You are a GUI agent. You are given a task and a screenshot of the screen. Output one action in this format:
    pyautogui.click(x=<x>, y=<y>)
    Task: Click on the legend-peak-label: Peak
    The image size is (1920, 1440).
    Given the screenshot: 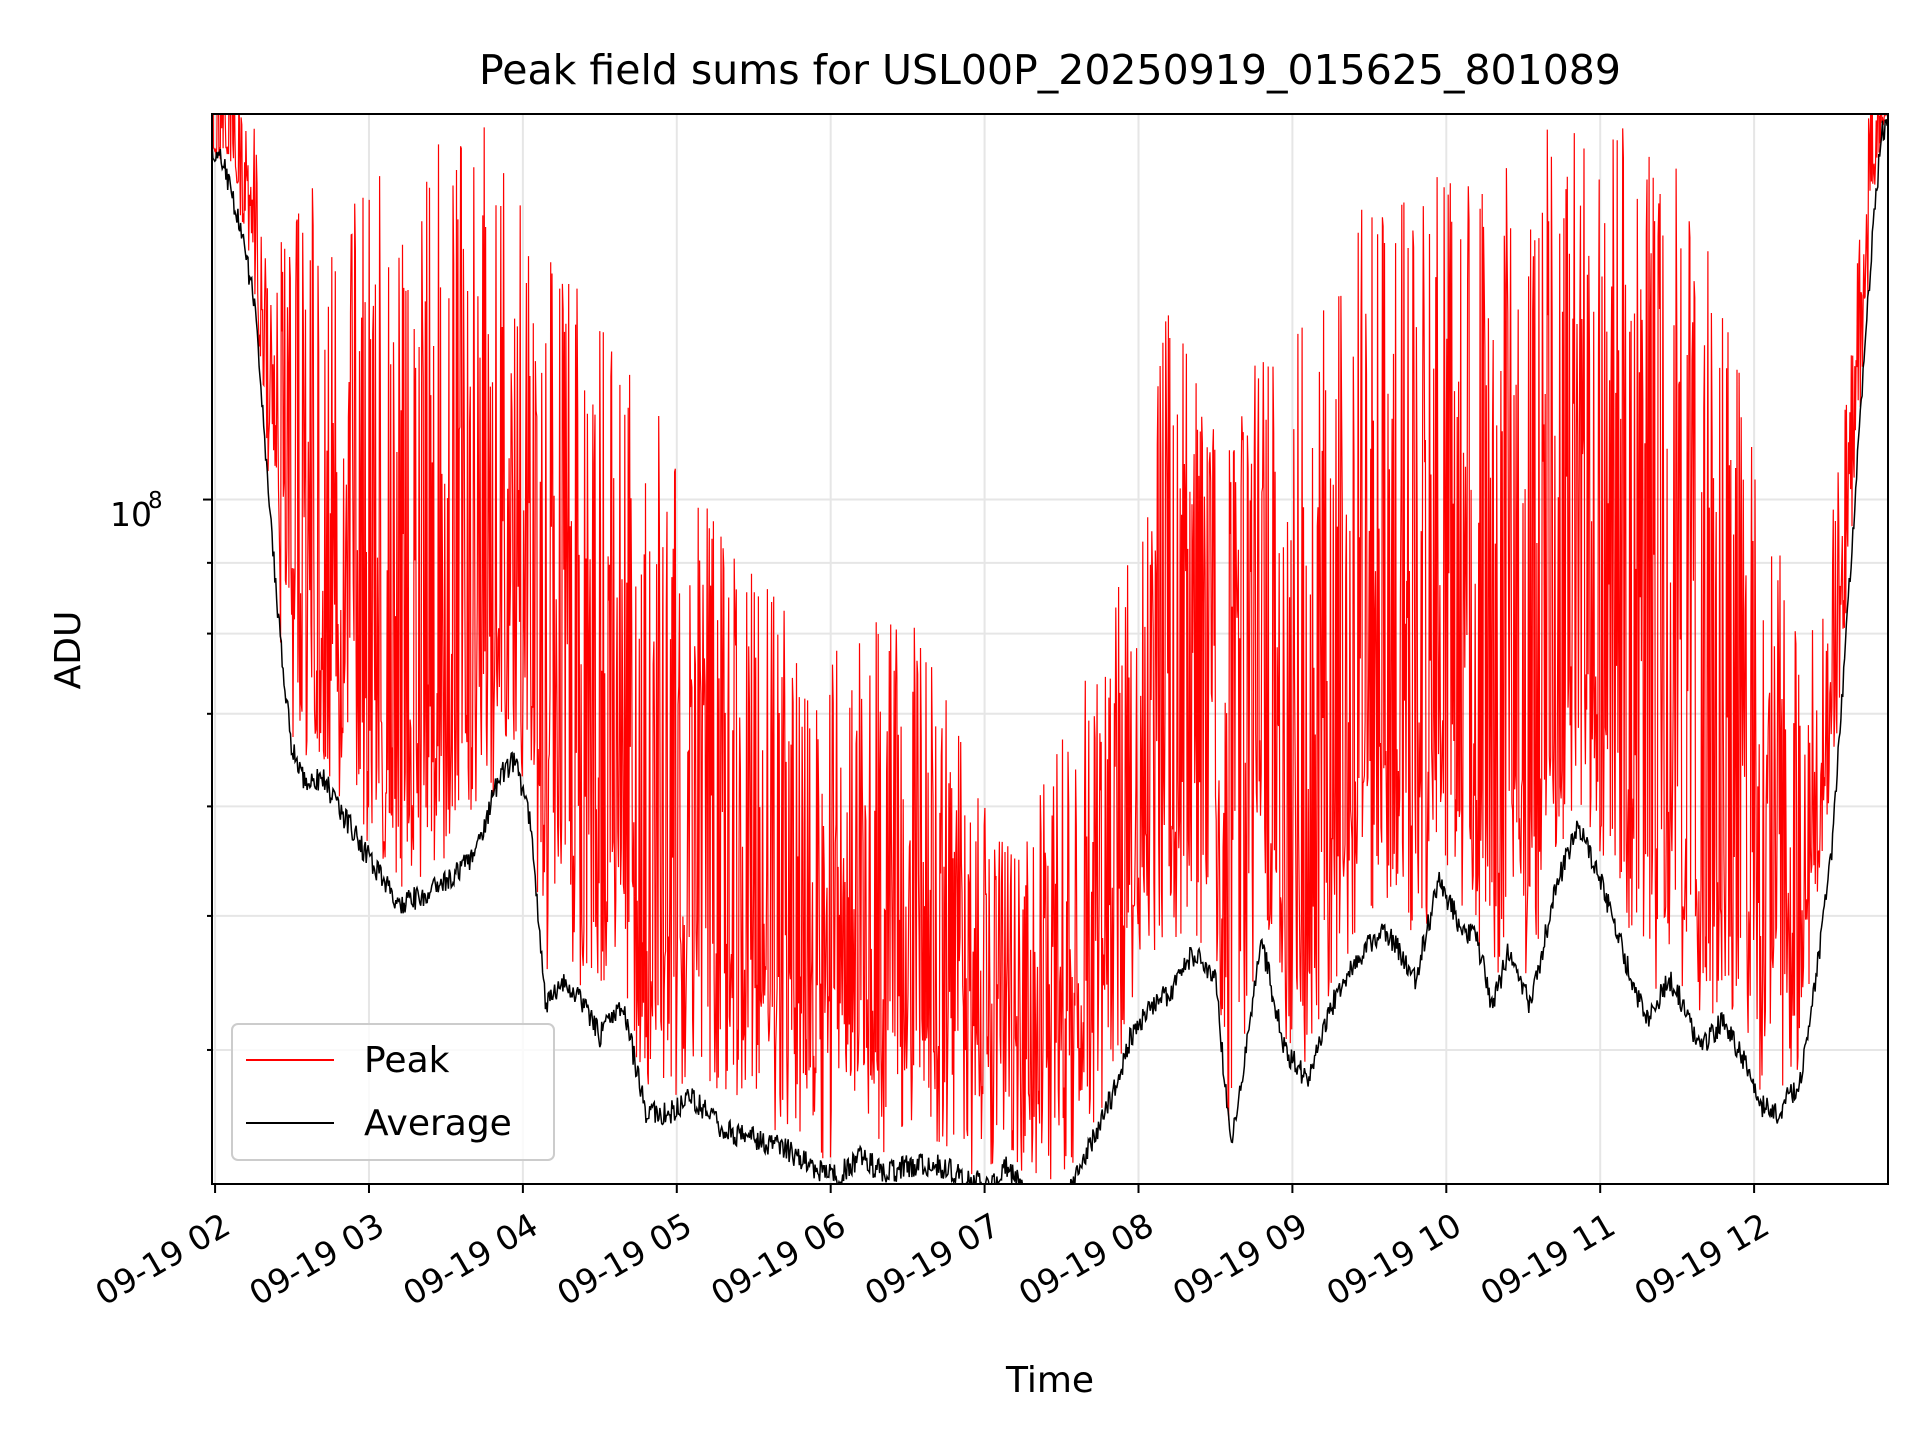 What is the action you would take?
    pyautogui.click(x=407, y=1060)
    